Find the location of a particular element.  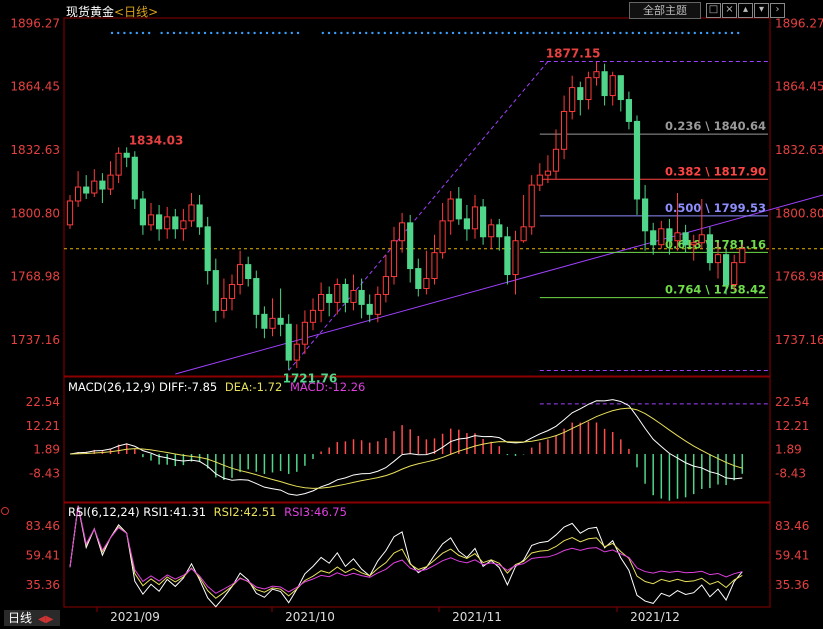

price-tick-right: 1896.27 is located at coordinates (799, 23).